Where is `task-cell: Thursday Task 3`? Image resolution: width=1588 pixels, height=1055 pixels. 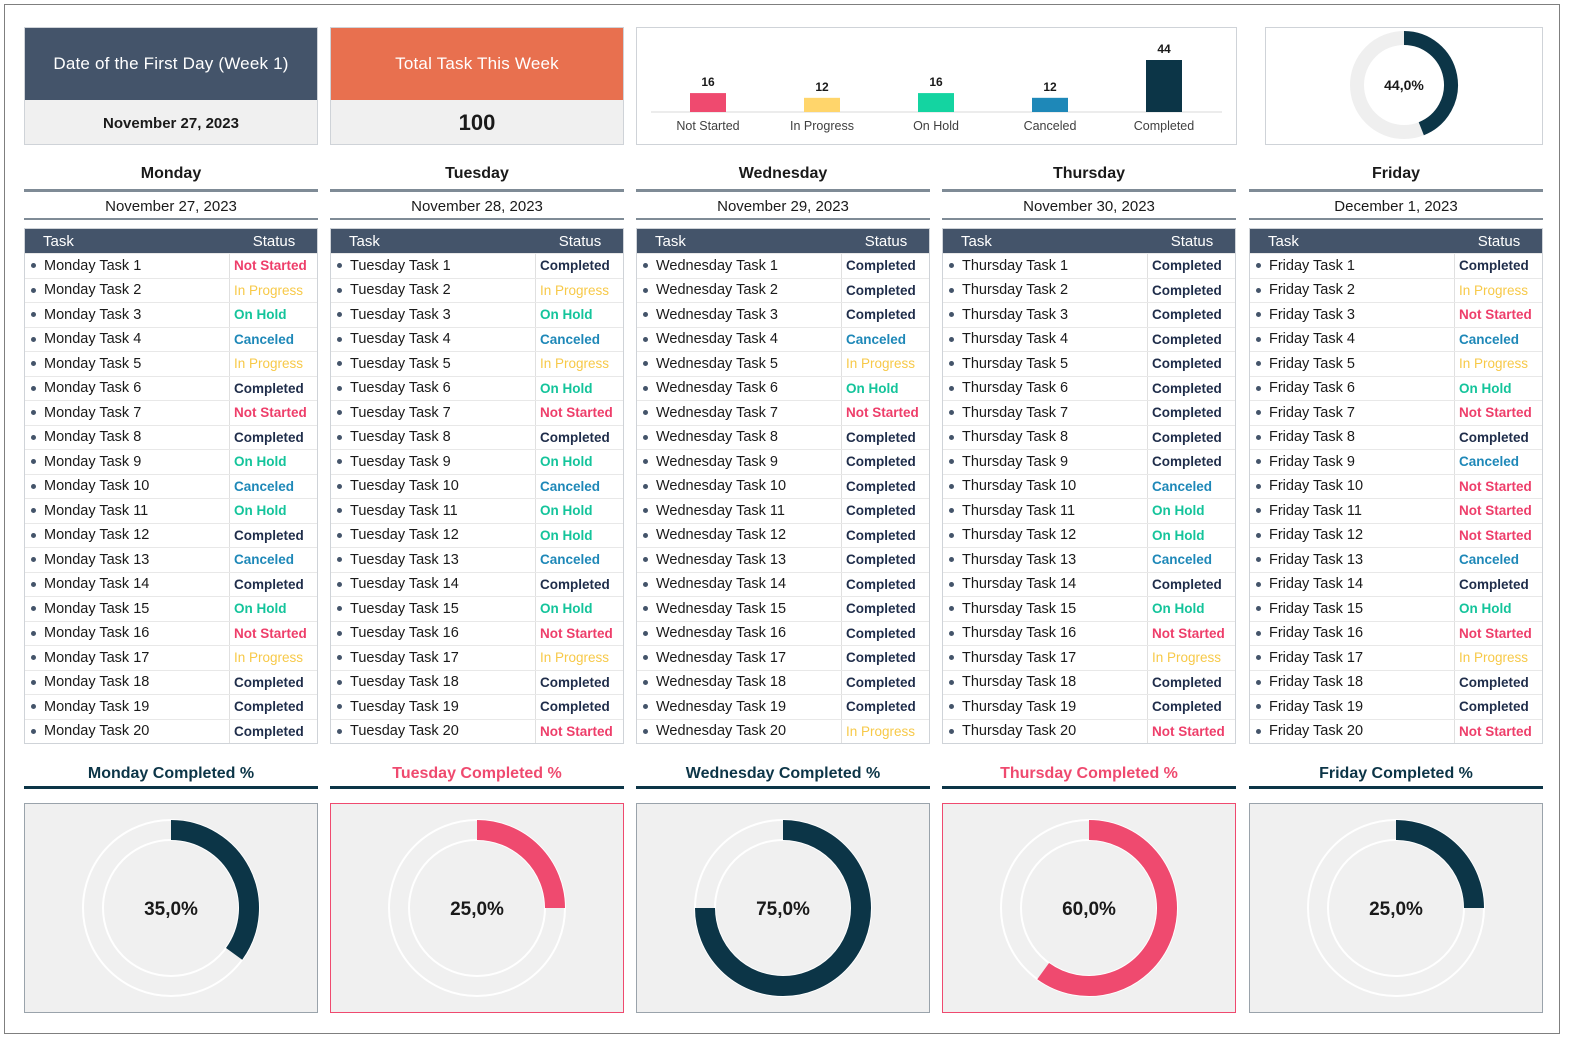 task-cell: Thursday Task 3 is located at coordinates (1045, 315).